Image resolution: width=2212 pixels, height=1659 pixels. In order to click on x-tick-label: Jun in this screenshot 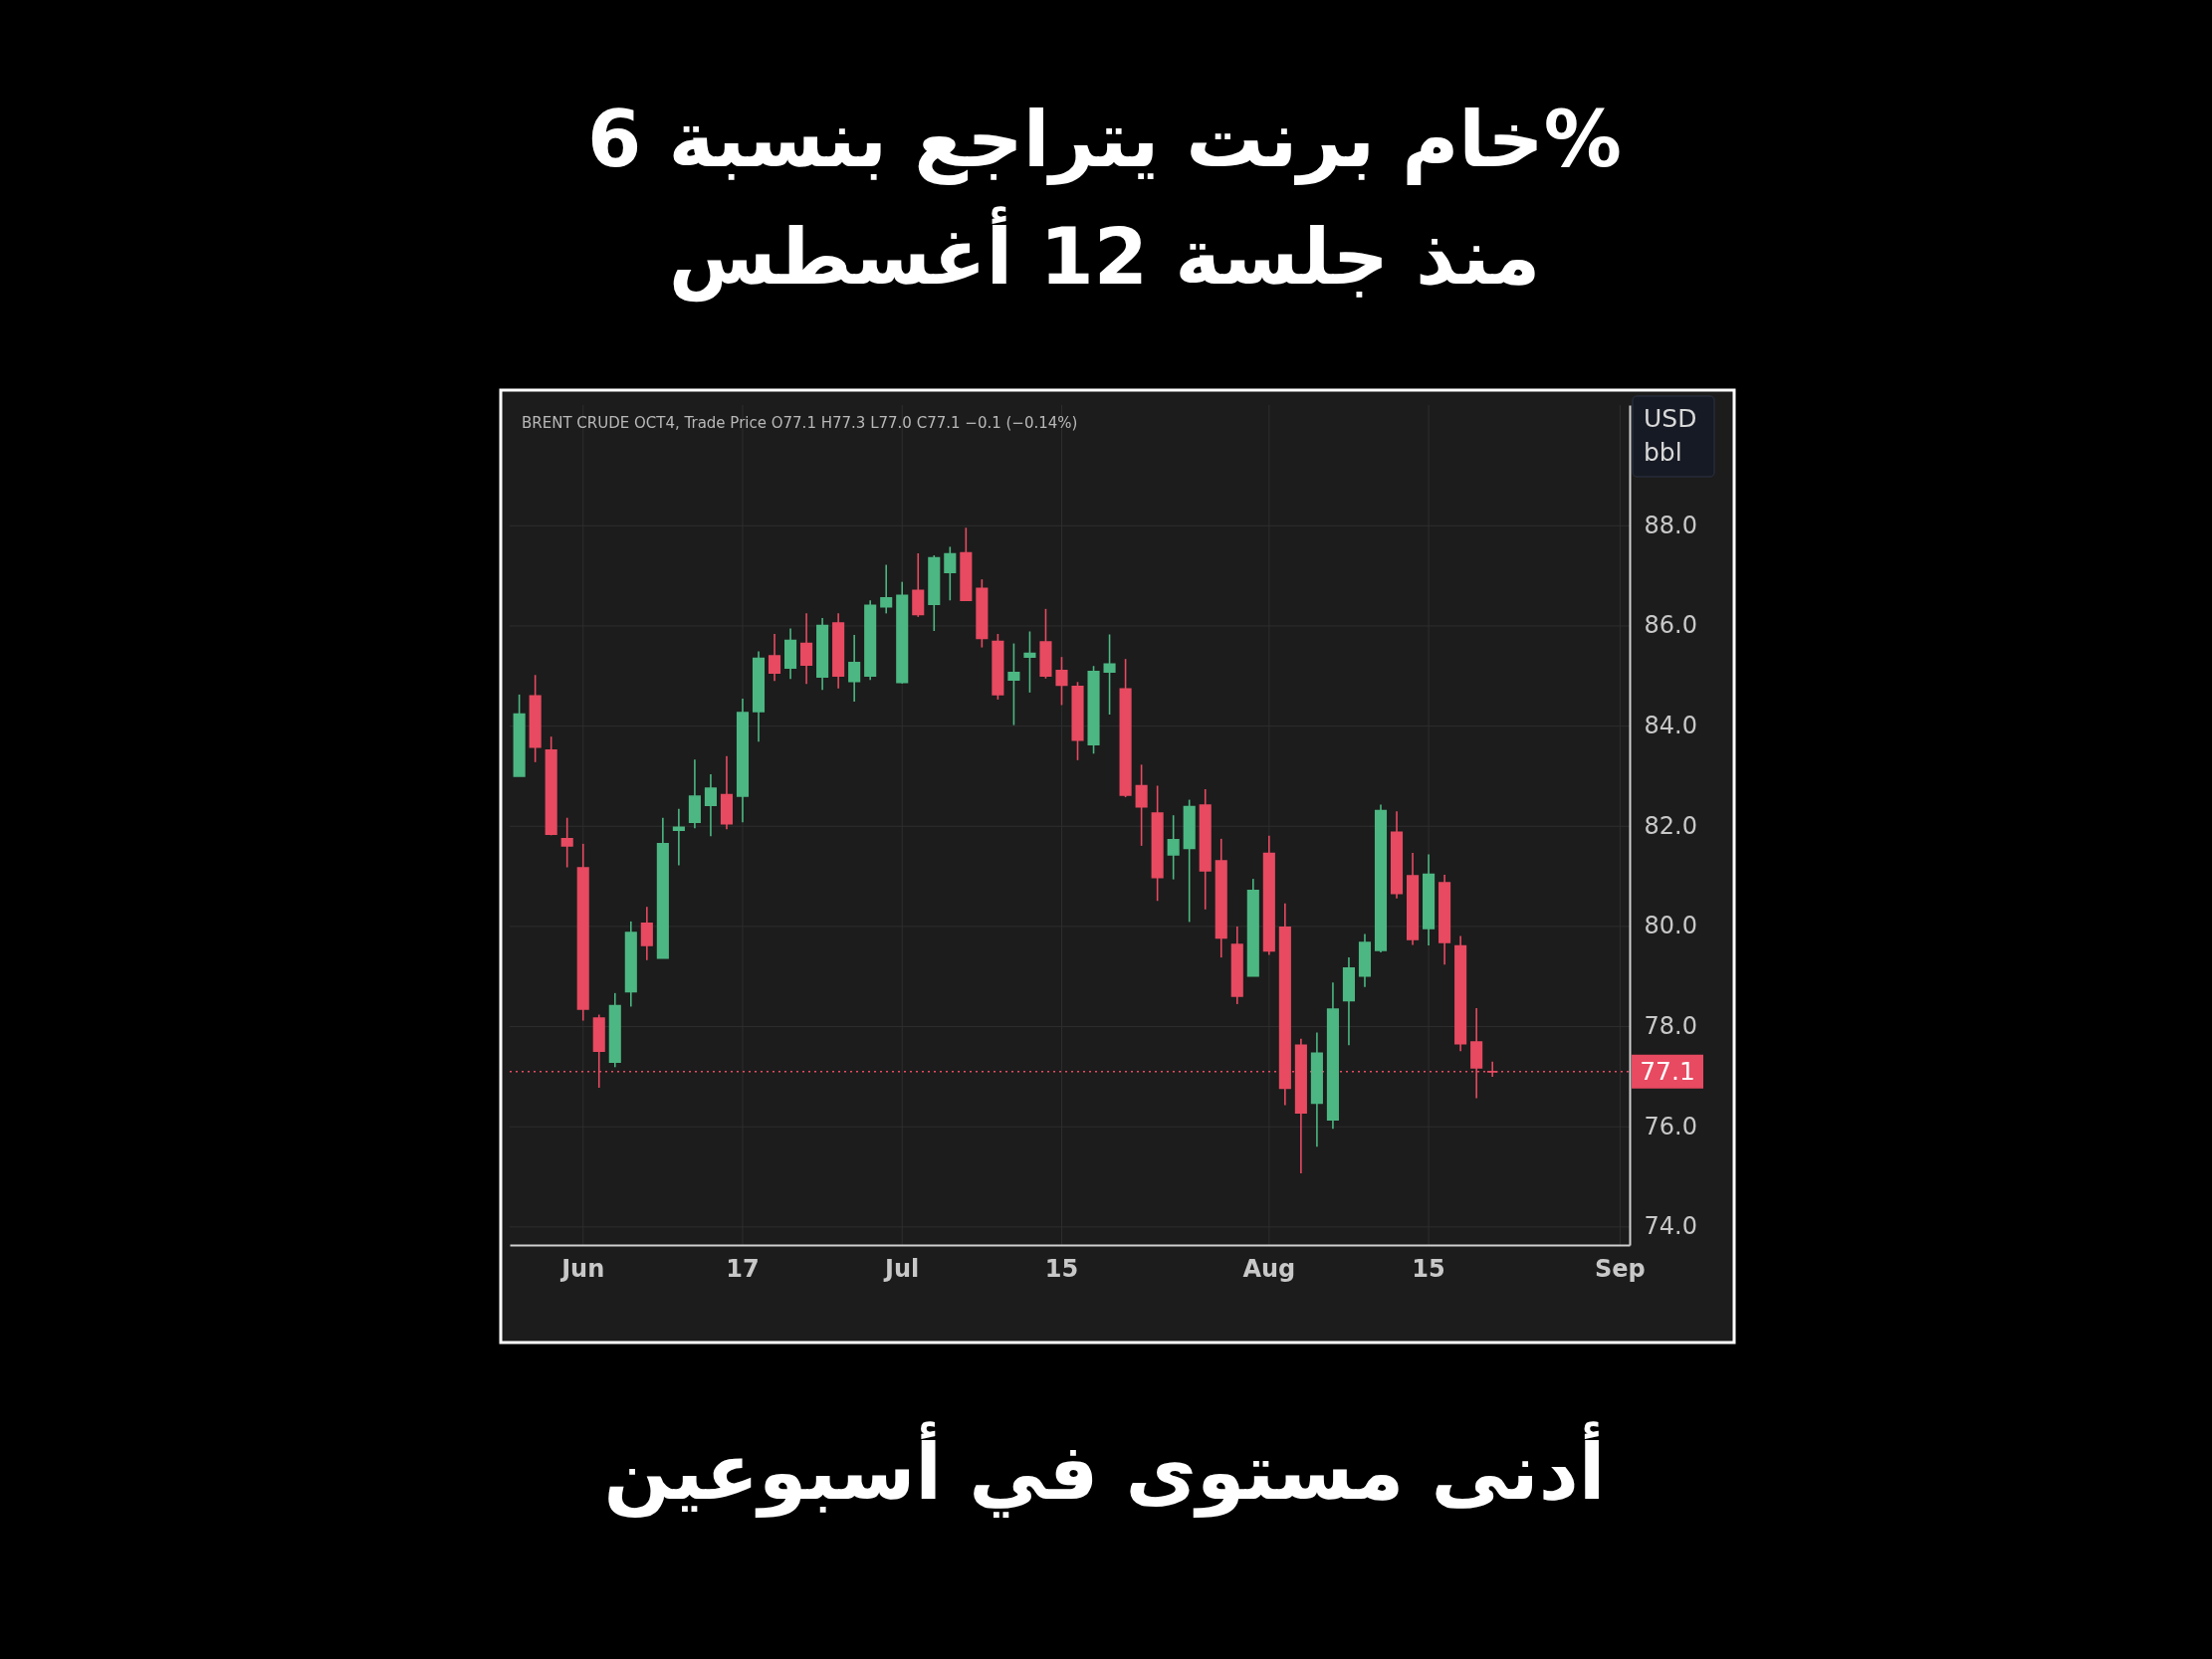, I will do `click(582, 1268)`.